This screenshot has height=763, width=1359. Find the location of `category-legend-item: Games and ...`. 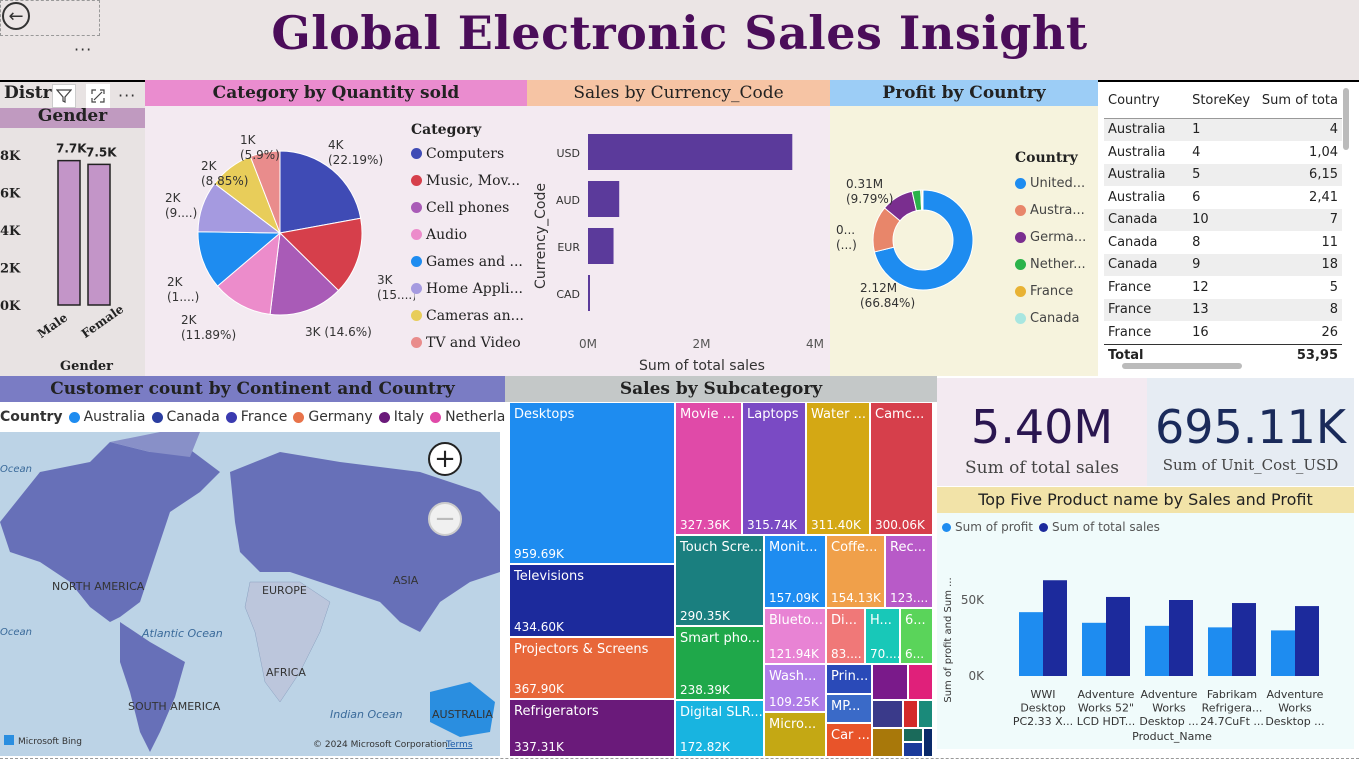

category-legend-item: Games and ... is located at coordinates (467, 261).